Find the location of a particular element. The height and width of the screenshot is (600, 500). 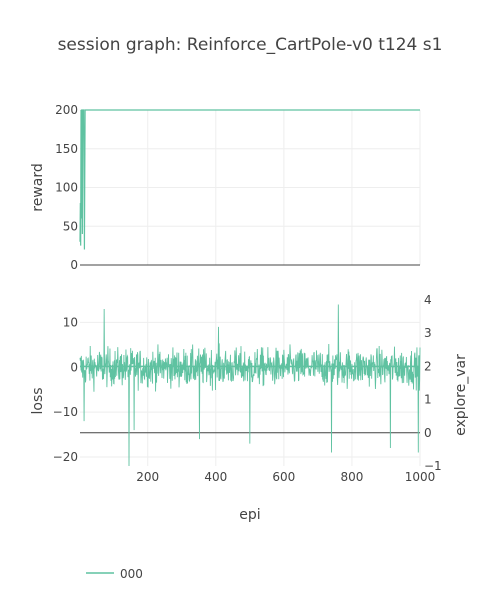

x-tick-label: 600 is located at coordinates (283, 477).